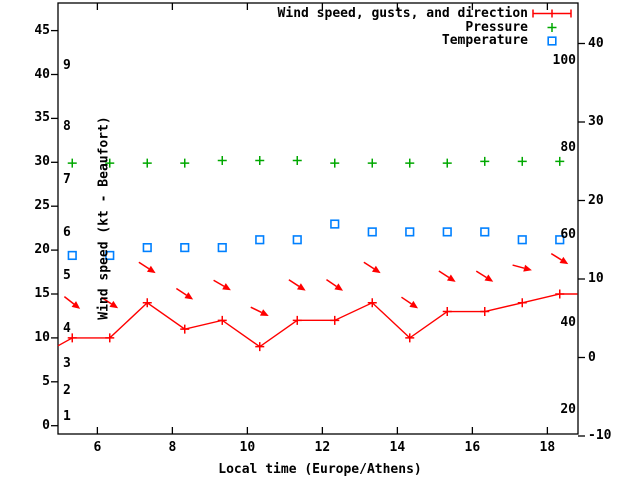 This screenshot has height=480, width=640. Describe the element at coordinates (616, 240) in the screenshot. I see `right-axis-title-wrap: Temperature (C - F)` at that location.